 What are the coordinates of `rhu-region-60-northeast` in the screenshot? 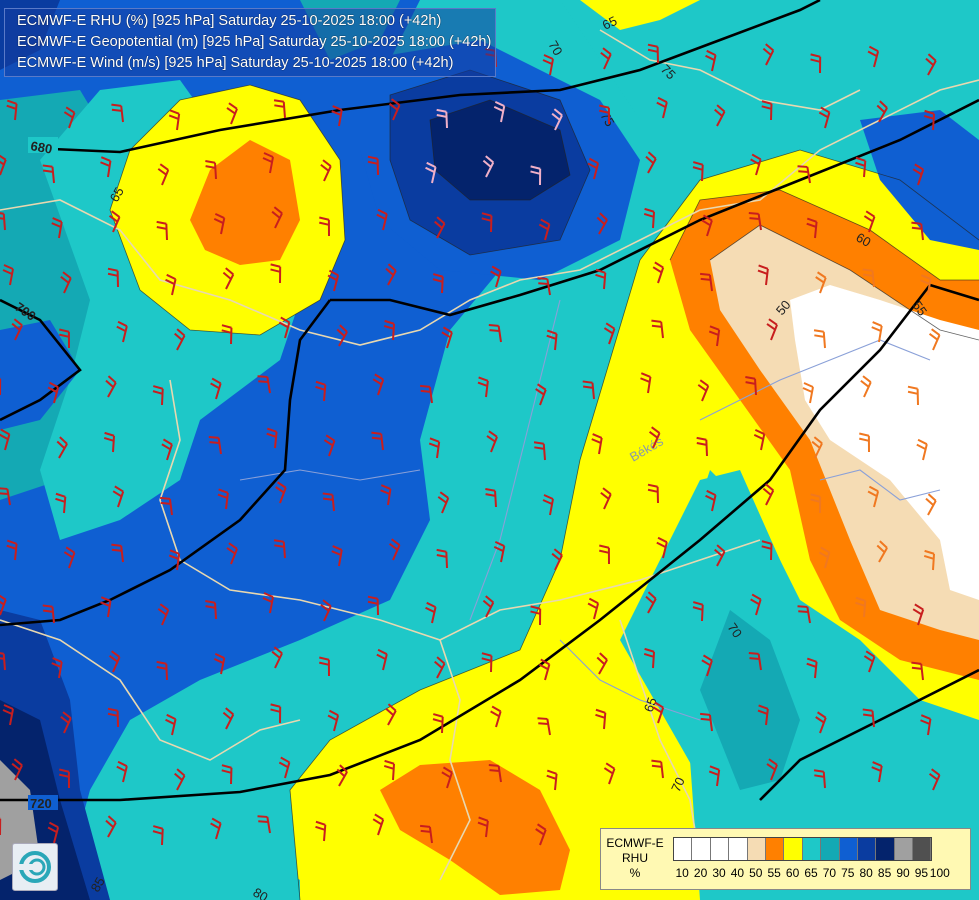 It's located at (640, 15).